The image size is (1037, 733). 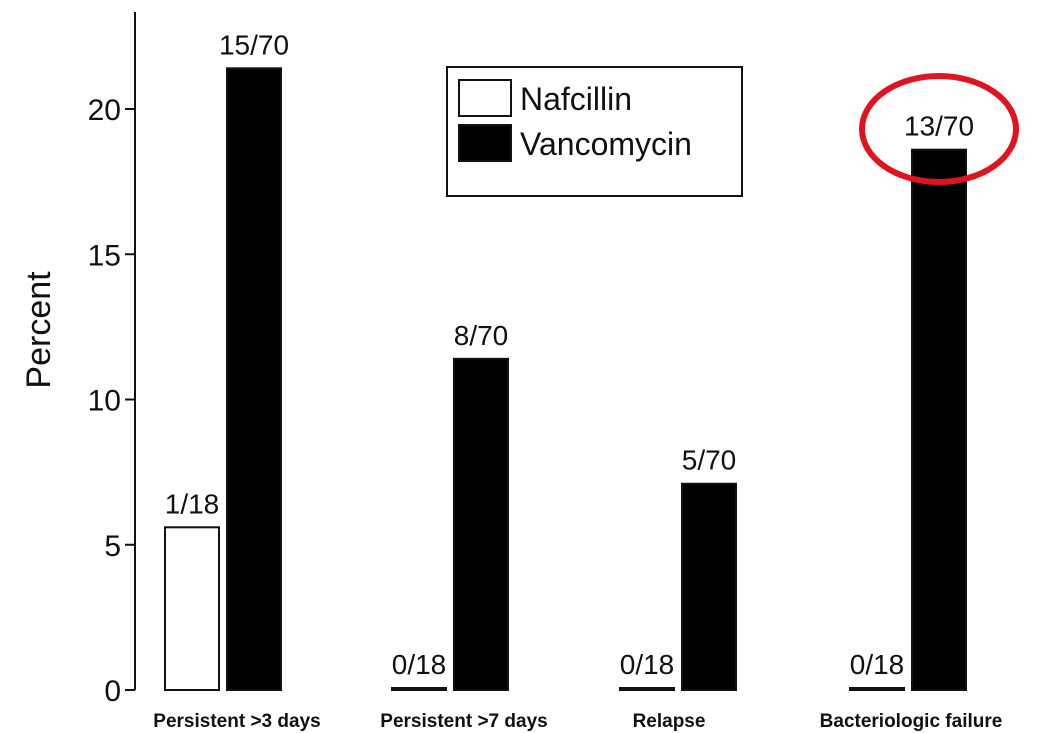 I want to click on data-label-nafcillin-1: 1/18, so click(x=192, y=503).